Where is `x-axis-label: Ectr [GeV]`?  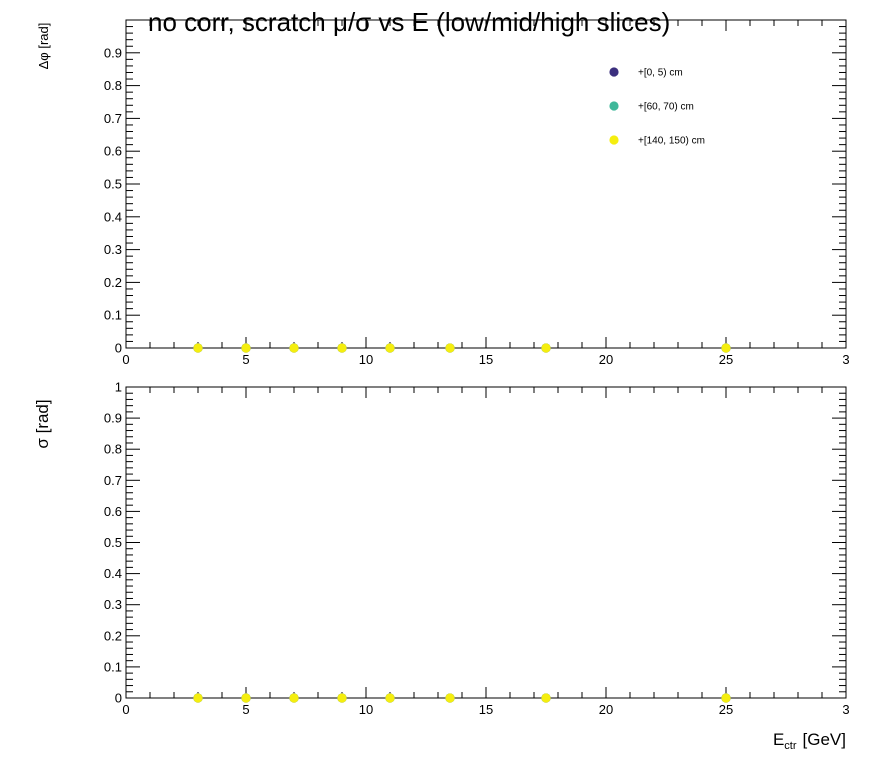
x-axis-label: Ectr [GeV] is located at coordinates (809, 741).